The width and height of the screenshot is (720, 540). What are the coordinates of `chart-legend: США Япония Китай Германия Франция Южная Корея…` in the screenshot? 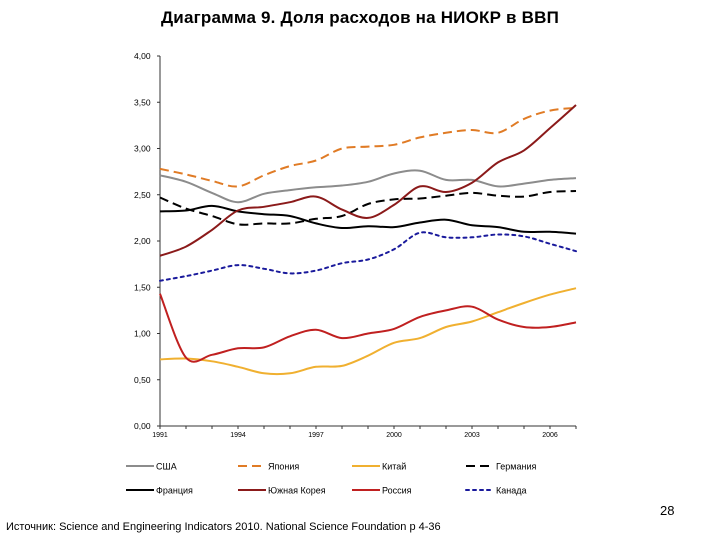 It's located at (331, 479).